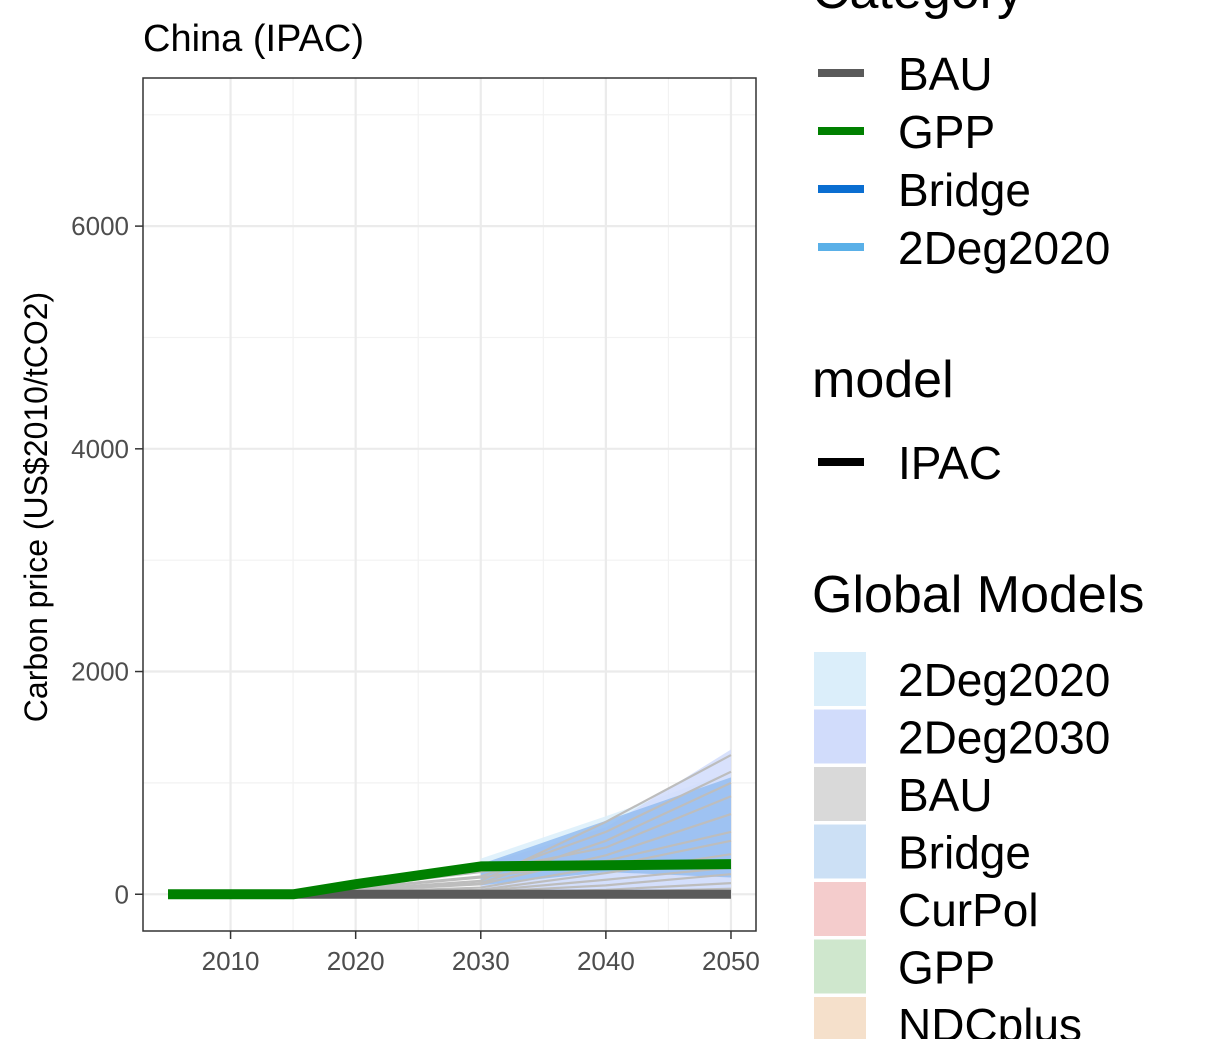 The image size is (1228, 1039). What do you see at coordinates (100, 672) in the screenshot?
I see `y-tick-label: 2000` at bounding box center [100, 672].